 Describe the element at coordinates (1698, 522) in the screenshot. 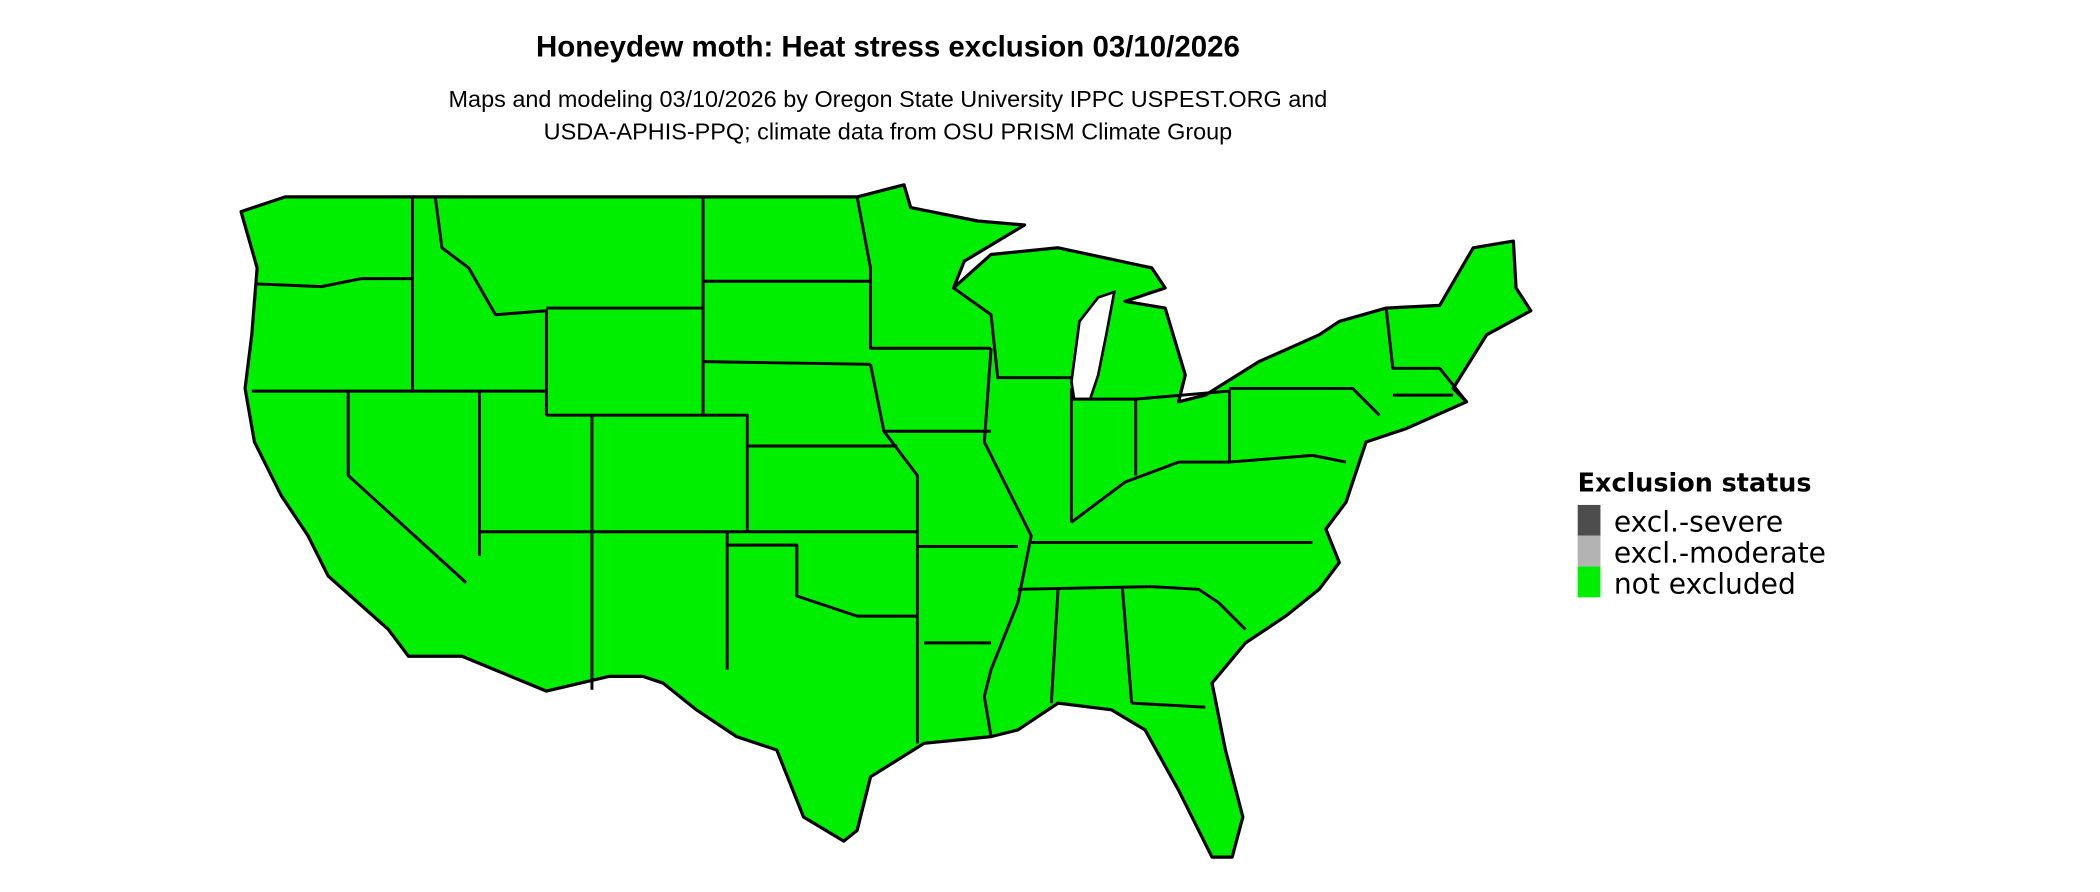

I see `legend-label-severe: excl.-severe` at that location.